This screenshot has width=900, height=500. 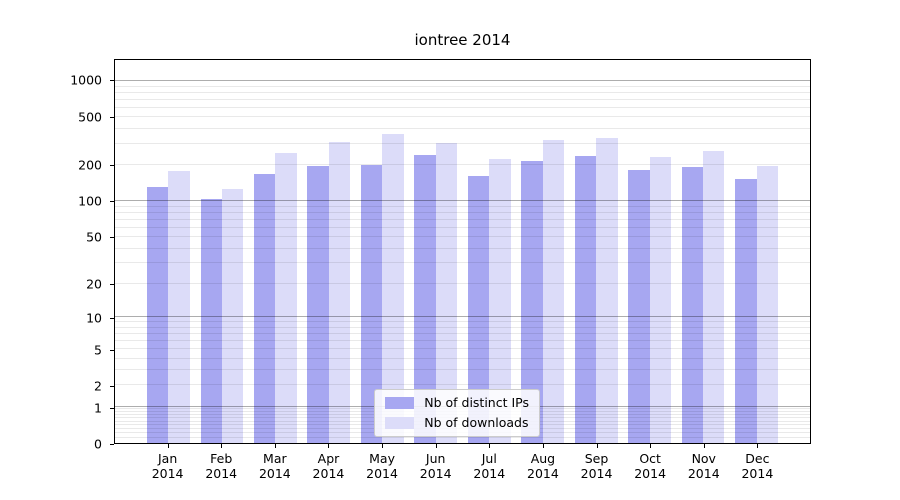 I want to click on y-tick-label: 50, so click(x=94, y=237).